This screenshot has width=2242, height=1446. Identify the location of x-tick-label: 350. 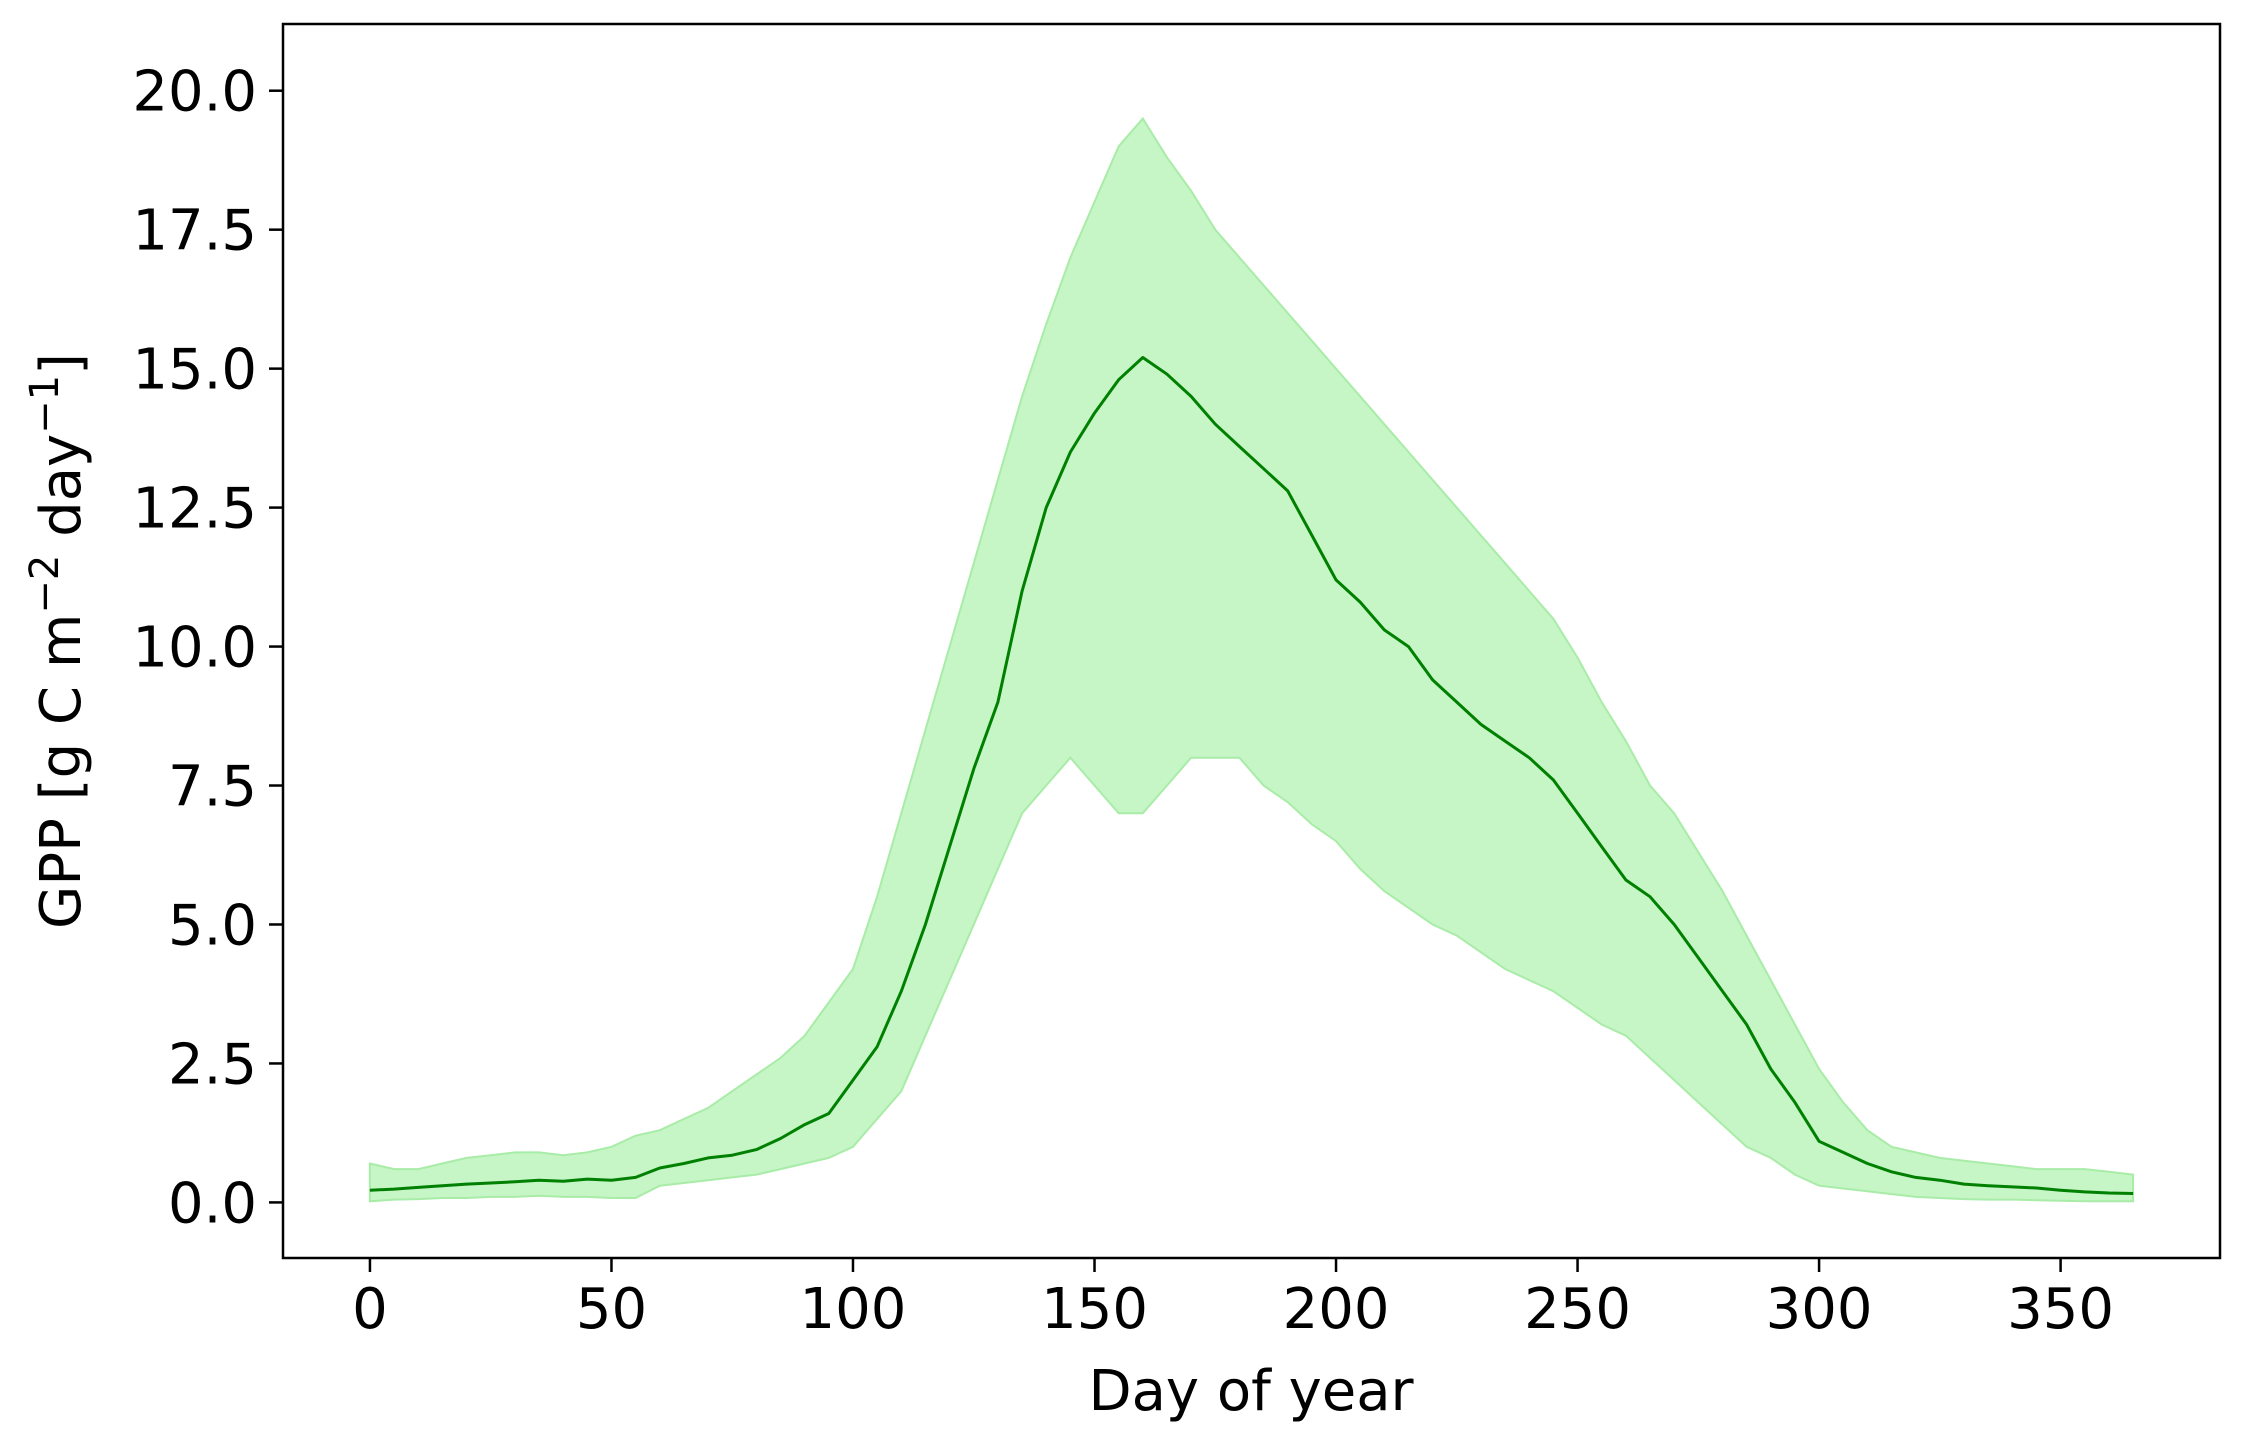
(2060, 1309).